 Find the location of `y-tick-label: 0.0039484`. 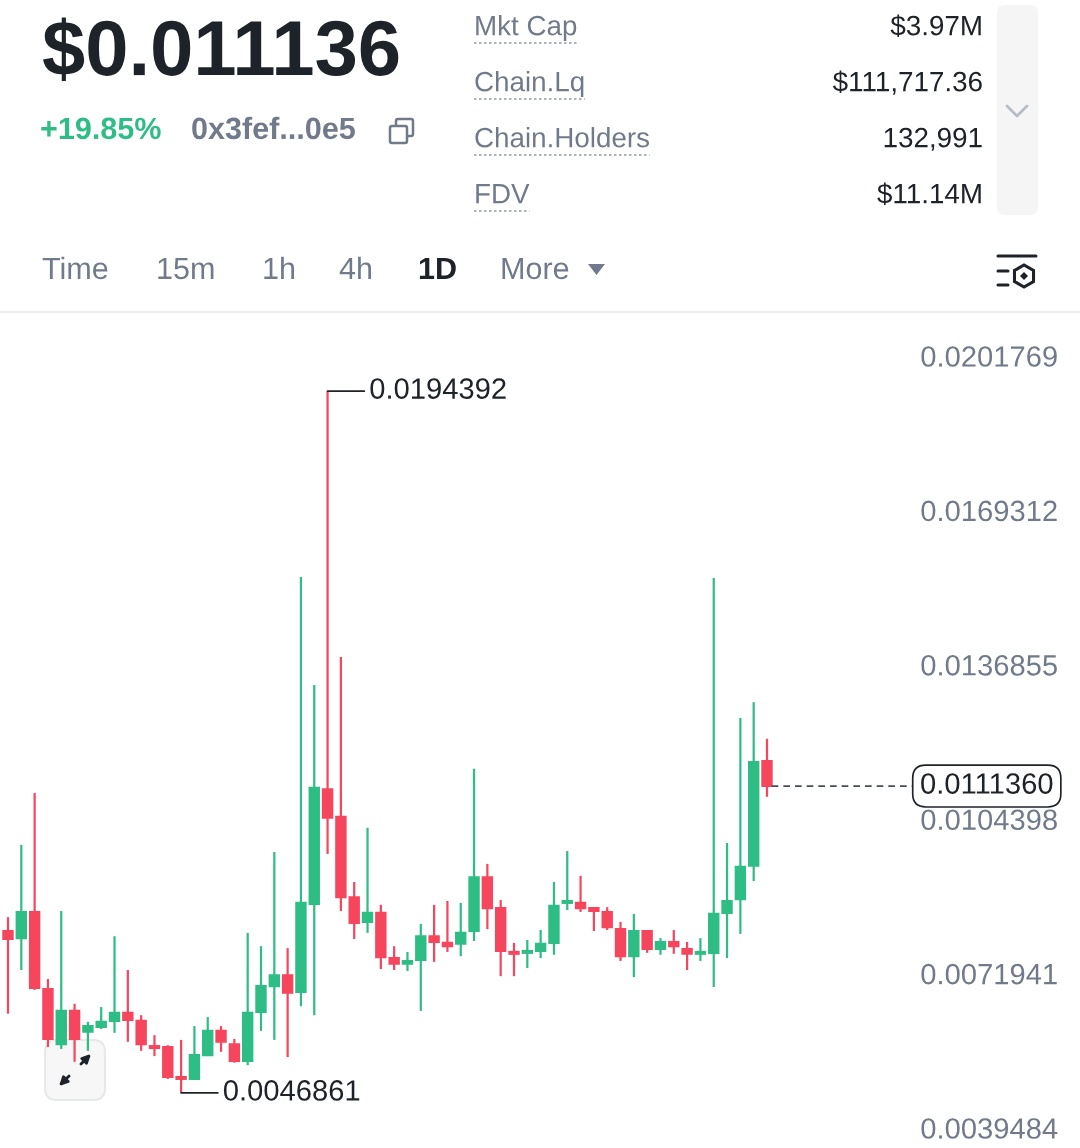

y-tick-label: 0.0039484 is located at coordinates (989, 1128).